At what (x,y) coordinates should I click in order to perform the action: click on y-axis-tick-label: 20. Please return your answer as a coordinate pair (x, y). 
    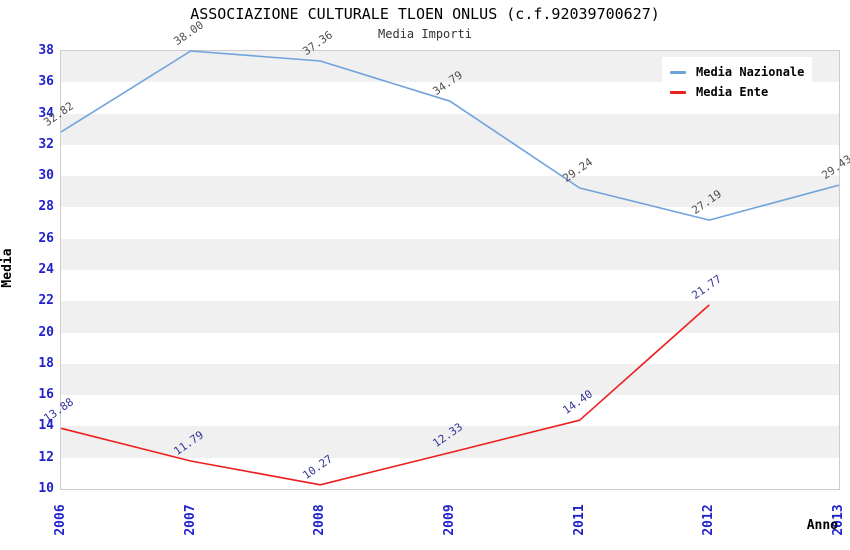
    Looking at the image, I should click on (46, 332).